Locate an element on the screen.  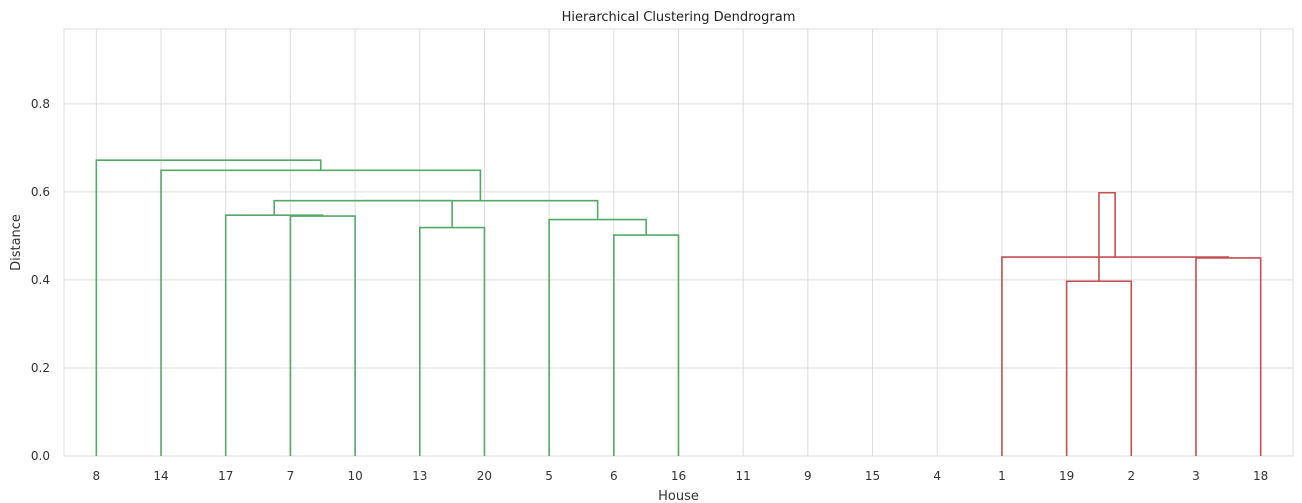
y-tick-label: 0.4 is located at coordinates (40, 280).